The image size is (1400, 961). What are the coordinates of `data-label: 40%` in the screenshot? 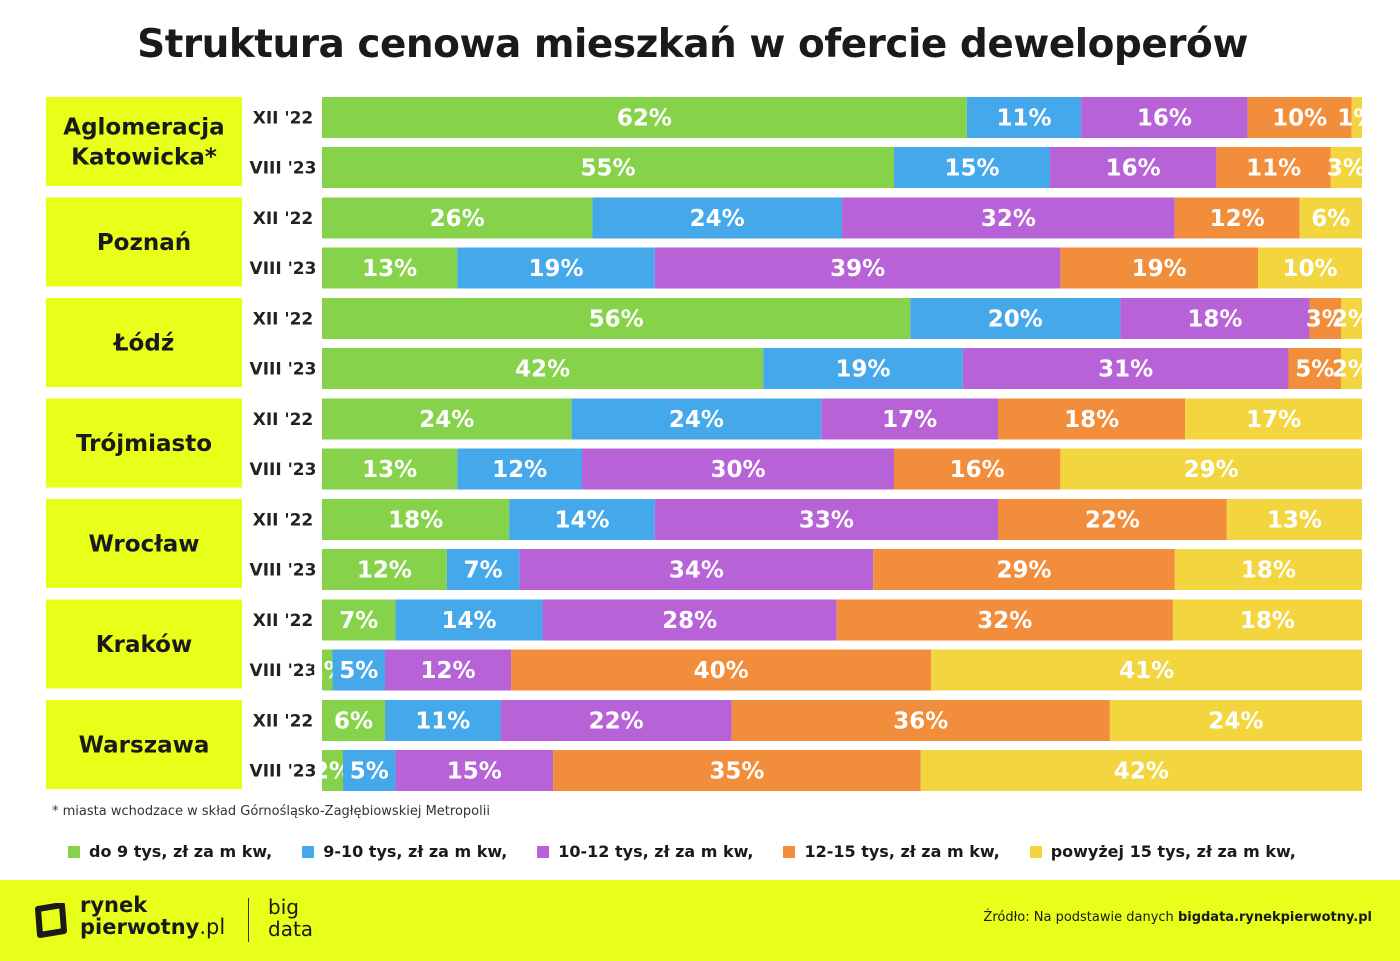 It's located at (721, 671).